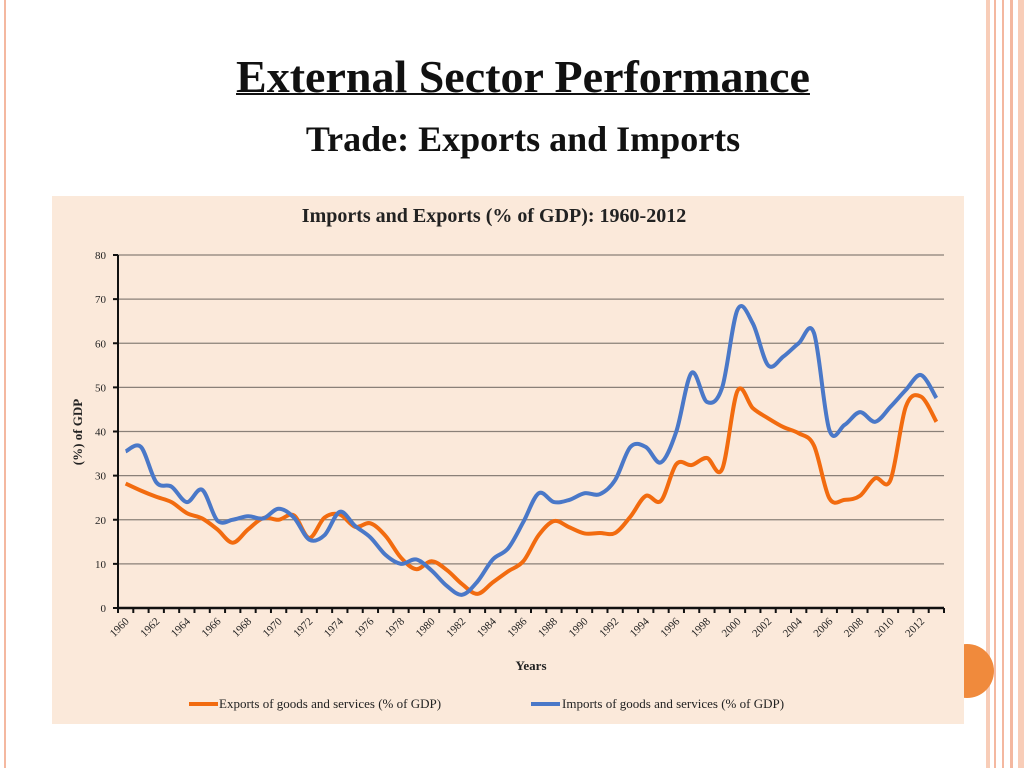  What do you see at coordinates (3, 384) in the screenshot?
I see `left-border` at bounding box center [3, 384].